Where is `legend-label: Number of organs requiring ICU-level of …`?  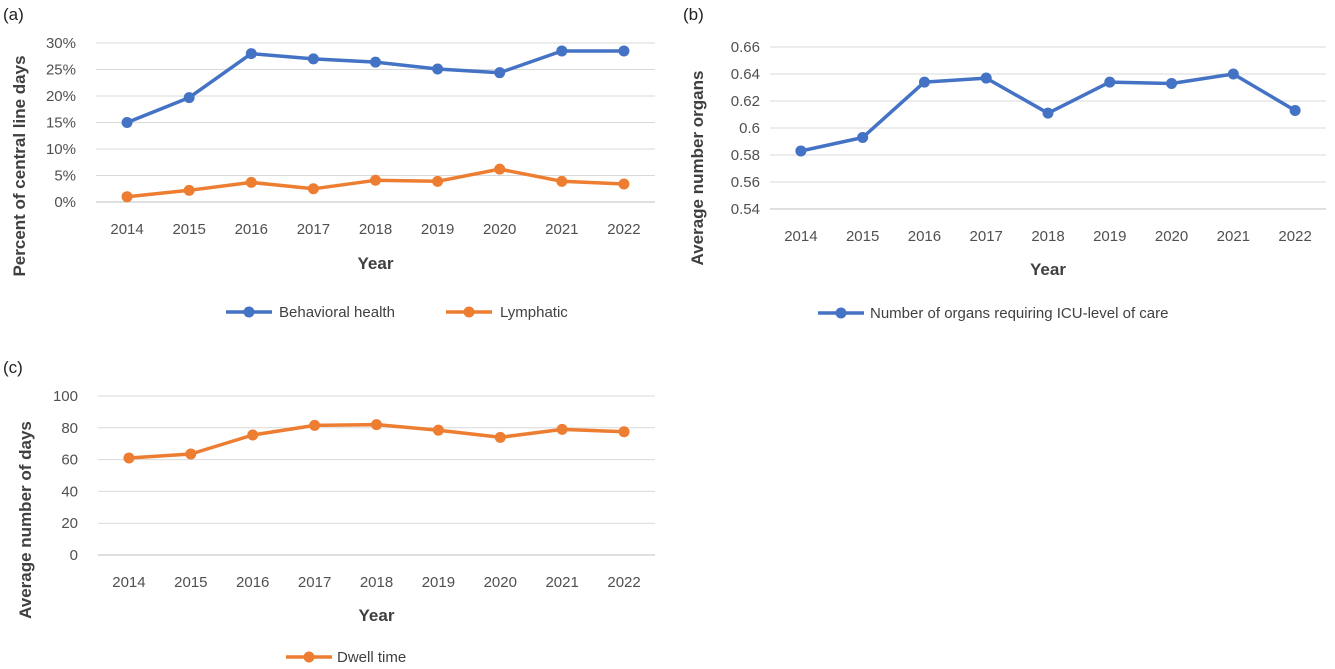
legend-label: Number of organs requiring ICU-level of … is located at coordinates (1019, 313).